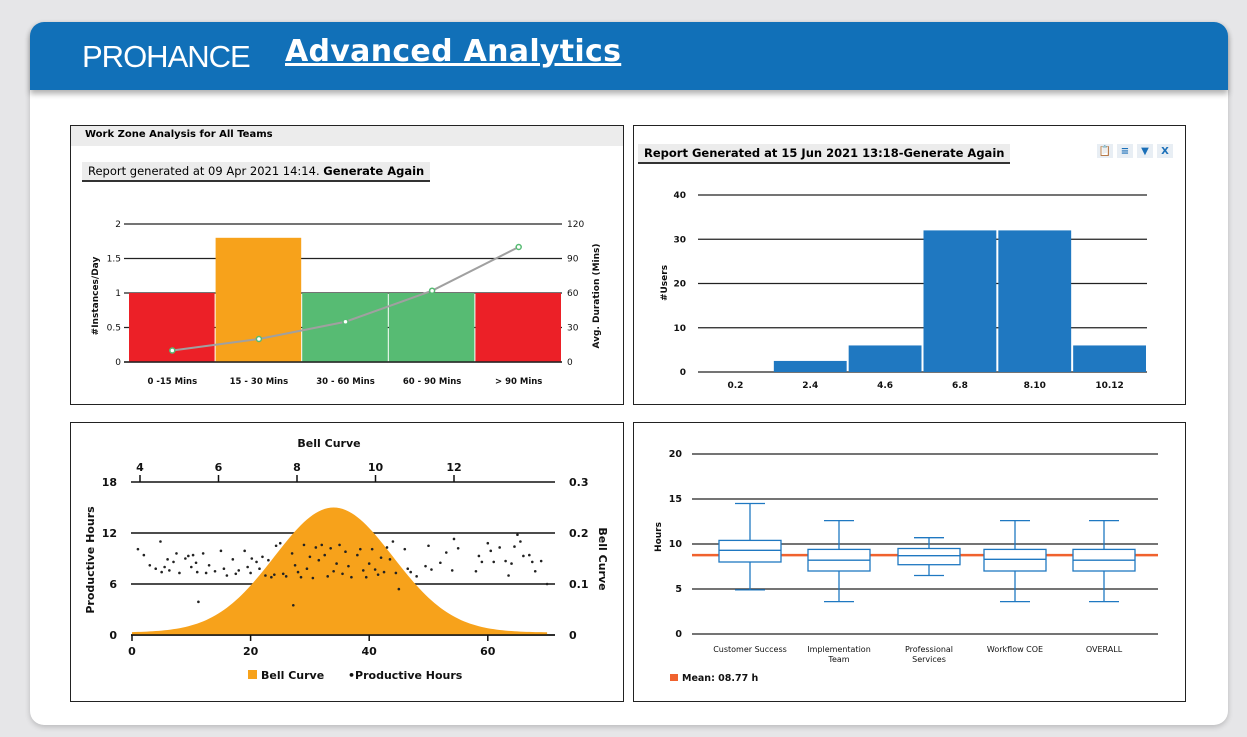  Describe the element at coordinates (140, 467) in the screenshot. I see `x2-tick-label: 4` at that location.